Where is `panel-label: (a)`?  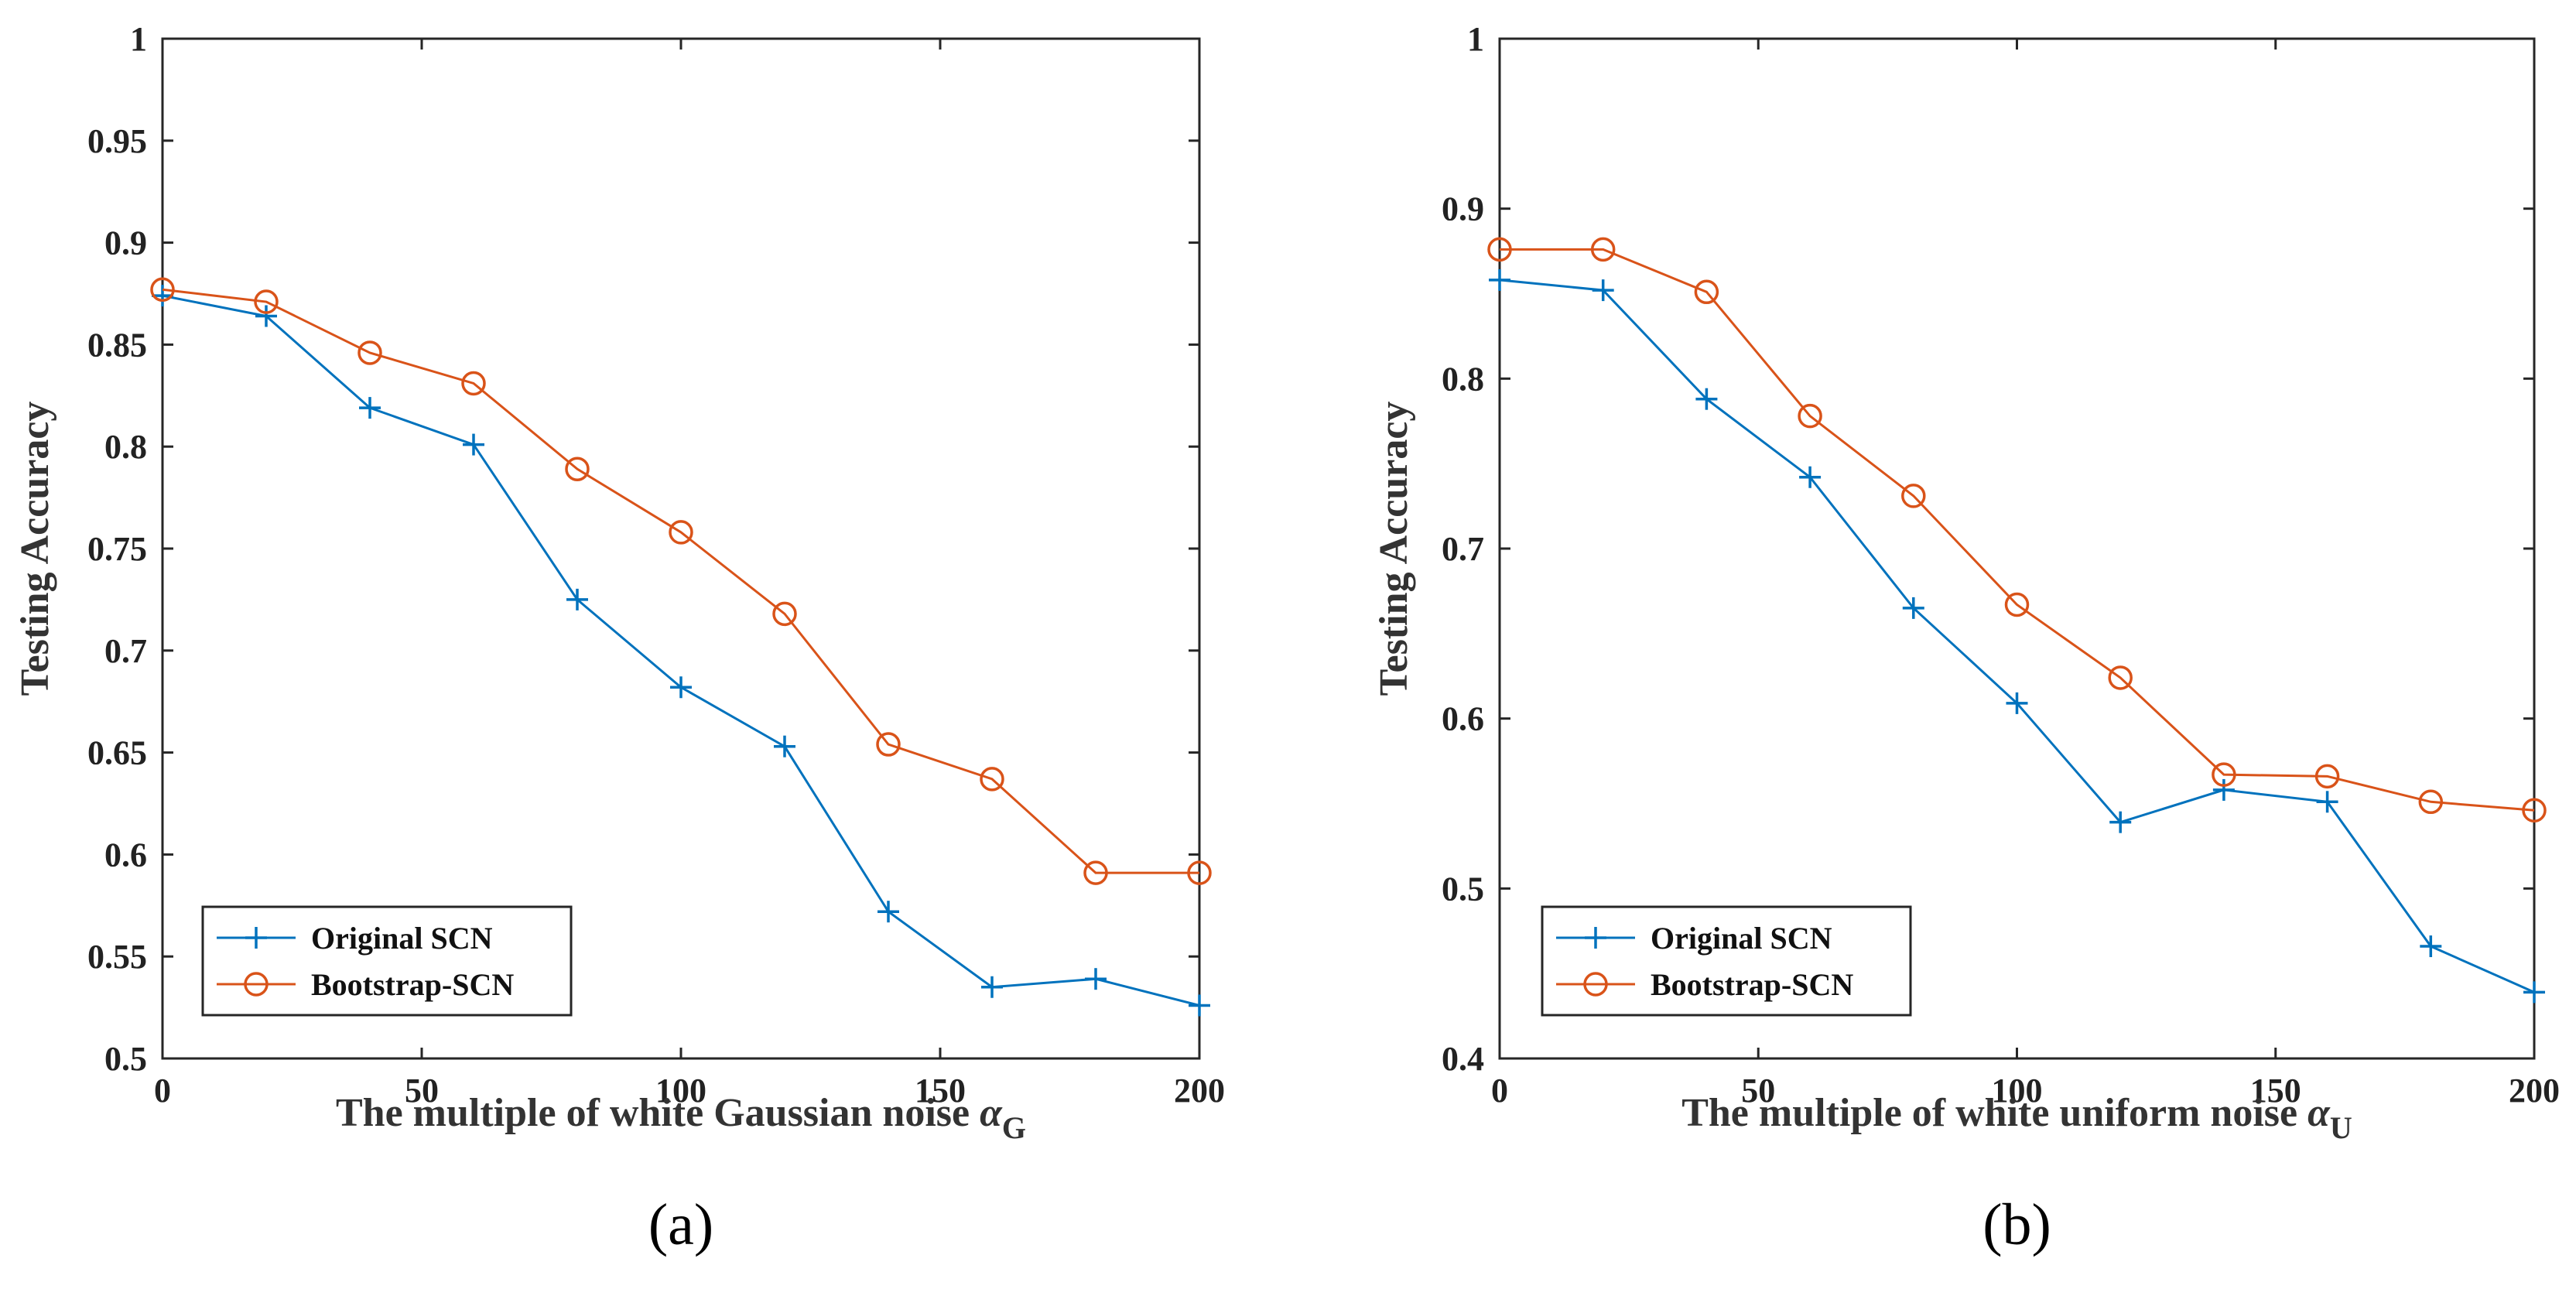
panel-label: (a) is located at coordinates (681, 1224).